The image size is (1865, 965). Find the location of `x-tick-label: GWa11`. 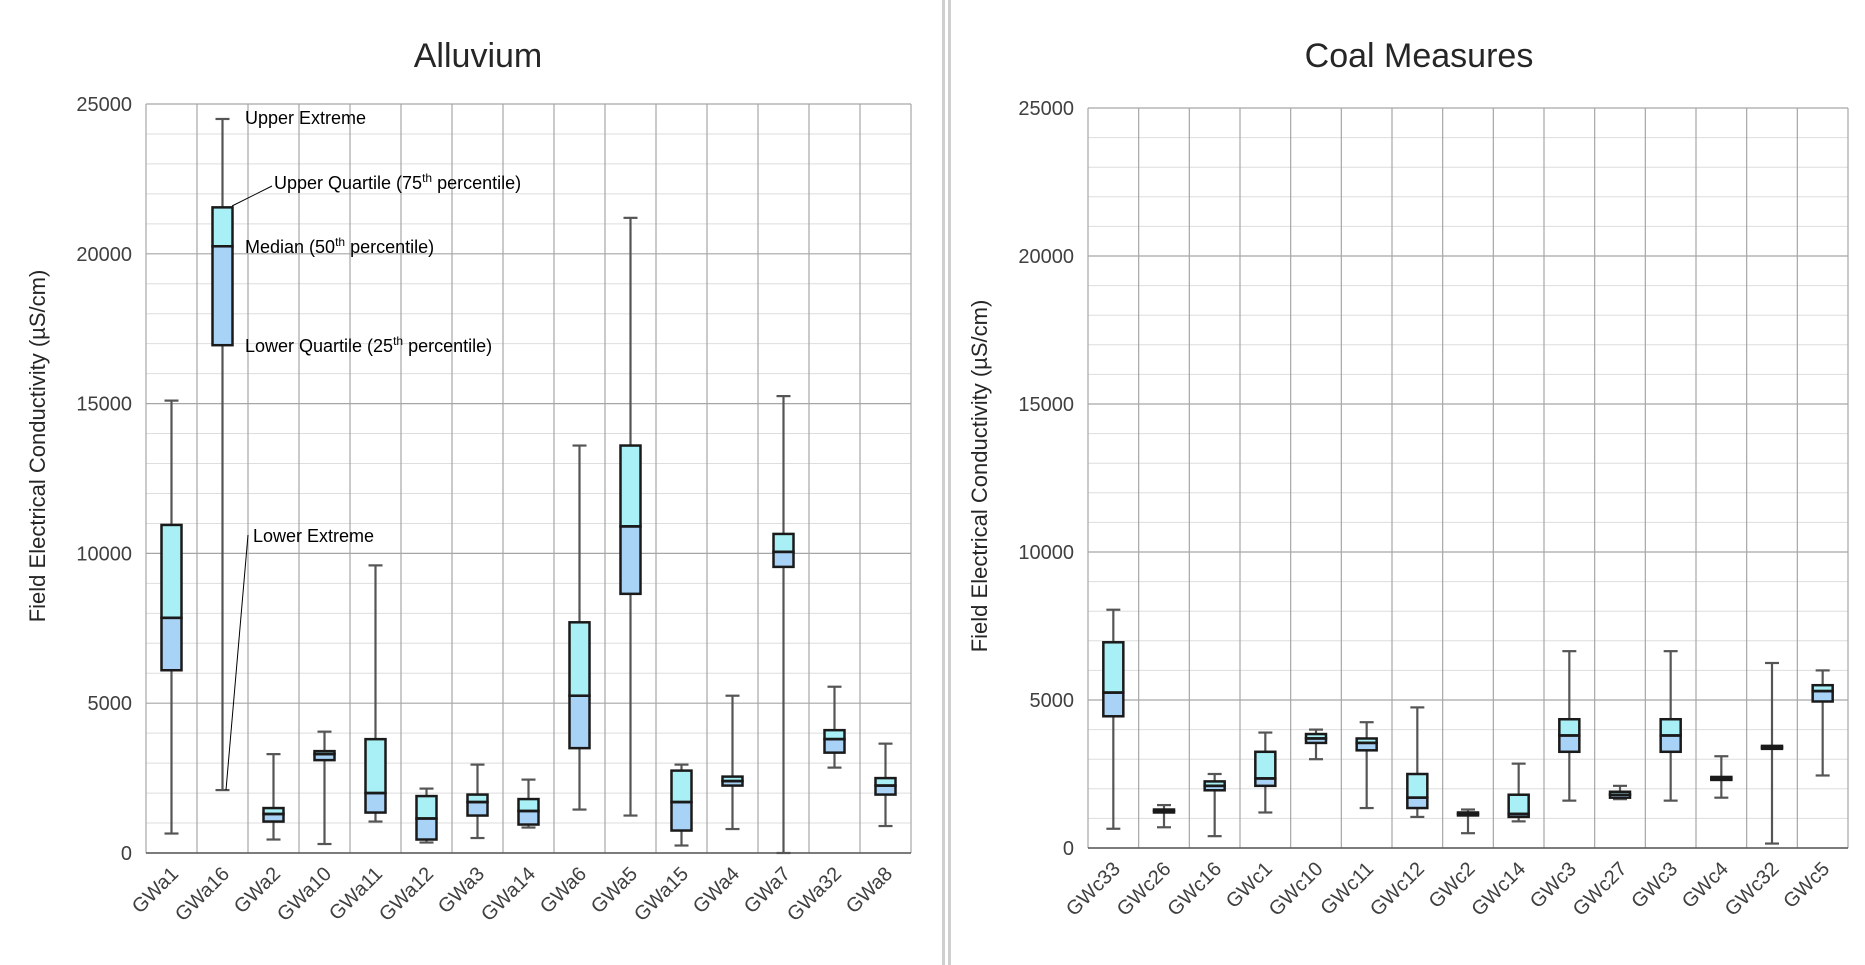

x-tick-label: GWa11 is located at coordinates (356, 894).